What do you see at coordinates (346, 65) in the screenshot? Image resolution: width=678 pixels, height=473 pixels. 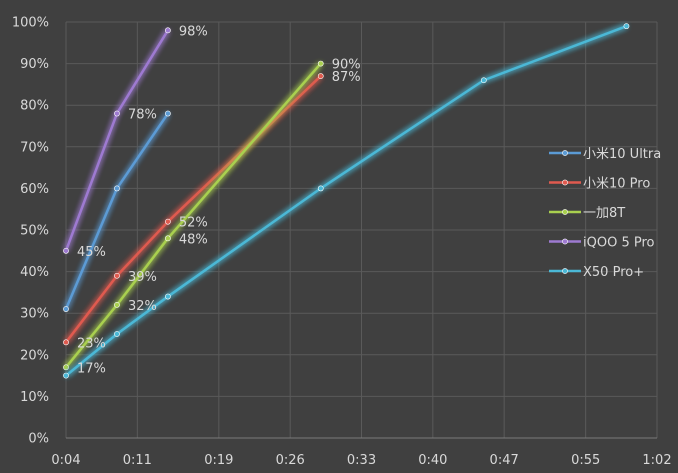 I see `data-label: 90%` at bounding box center [346, 65].